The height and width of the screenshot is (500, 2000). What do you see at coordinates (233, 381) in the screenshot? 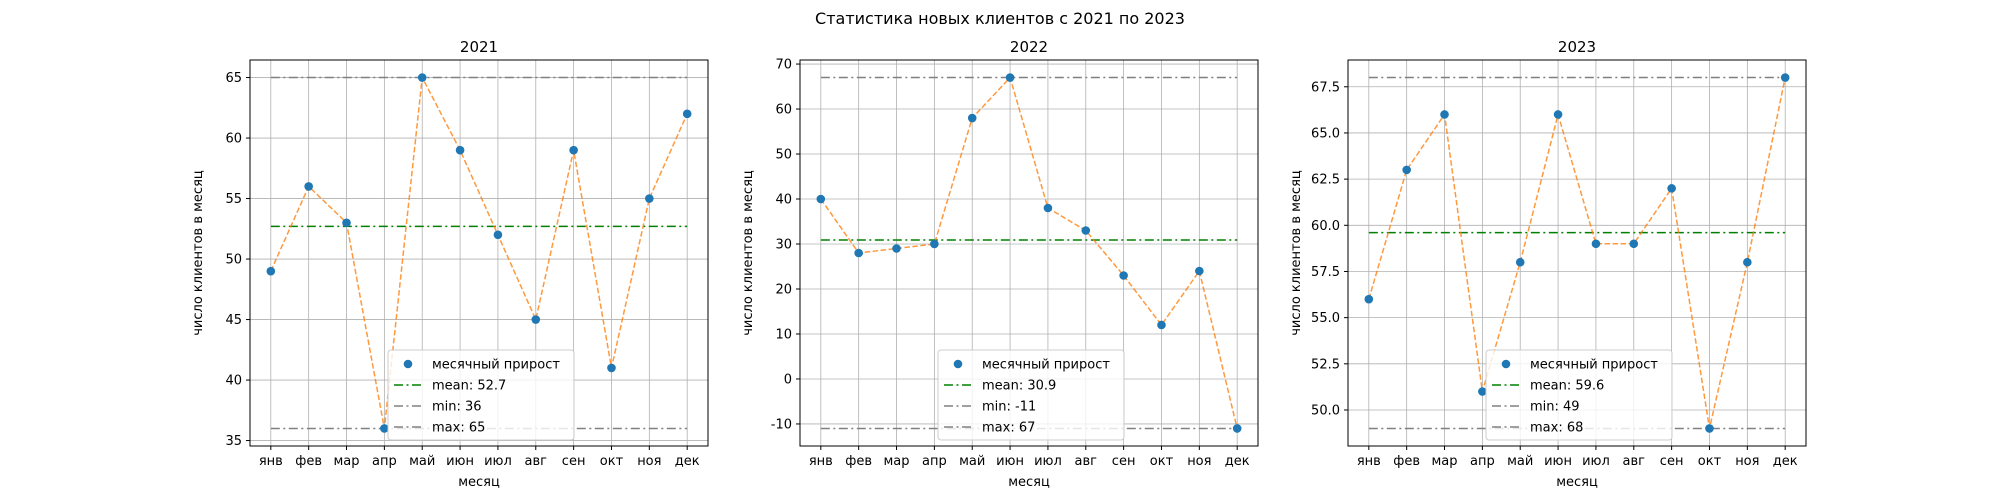
I see `y-tick-label: 40` at bounding box center [233, 381].